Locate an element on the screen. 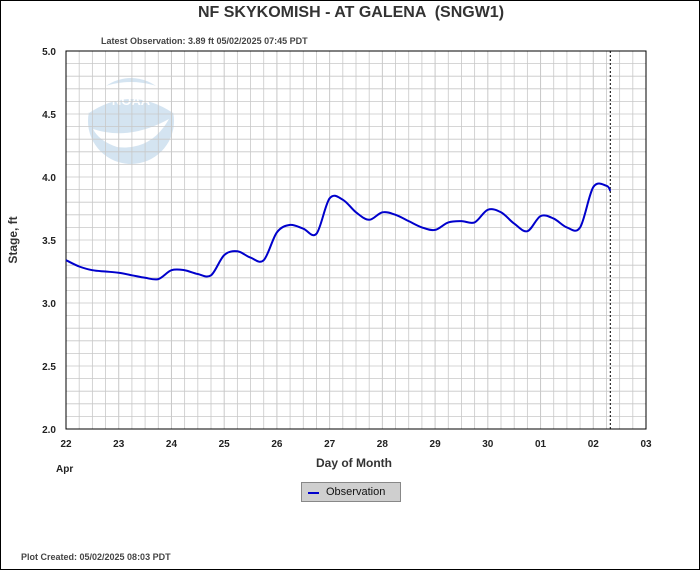 This screenshot has height=571, width=700. y-tick-label: 4.0 is located at coordinates (49, 178).